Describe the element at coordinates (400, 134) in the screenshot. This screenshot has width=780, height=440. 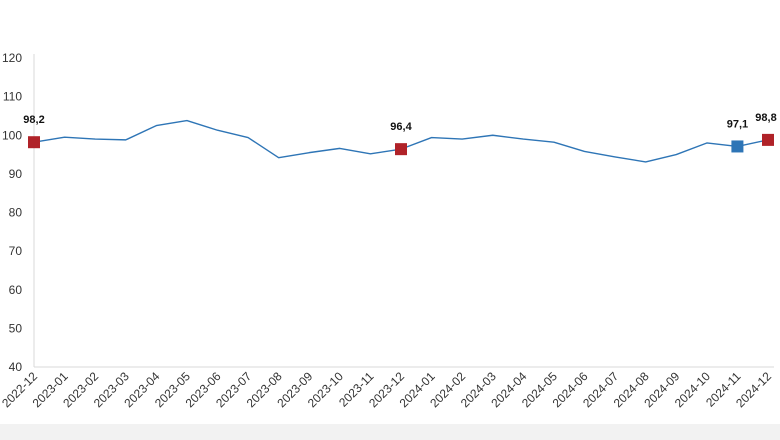
I see `highlight-markers: 98,2 96,4 97,1 98,8` at that location.